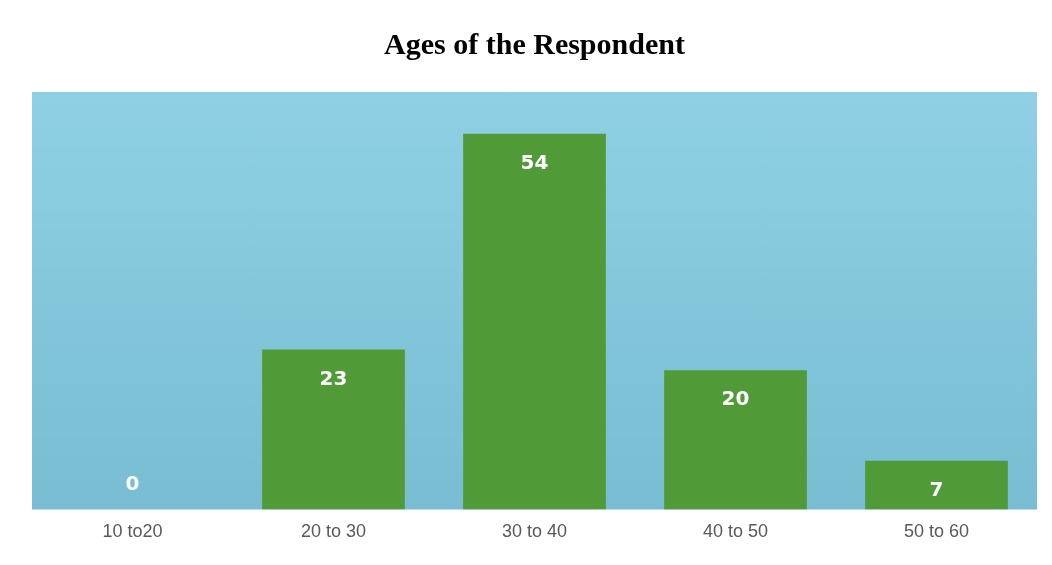 The image size is (1052, 565). What do you see at coordinates (534, 43) in the screenshot?
I see `chart-title: Ages of the Respondent` at bounding box center [534, 43].